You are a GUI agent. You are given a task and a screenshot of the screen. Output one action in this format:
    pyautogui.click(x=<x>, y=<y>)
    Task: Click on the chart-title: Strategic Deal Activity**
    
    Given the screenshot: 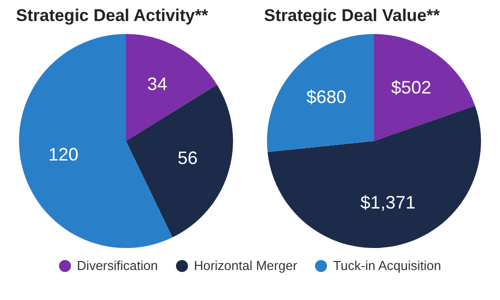 What is the action you would take?
    pyautogui.click(x=113, y=16)
    